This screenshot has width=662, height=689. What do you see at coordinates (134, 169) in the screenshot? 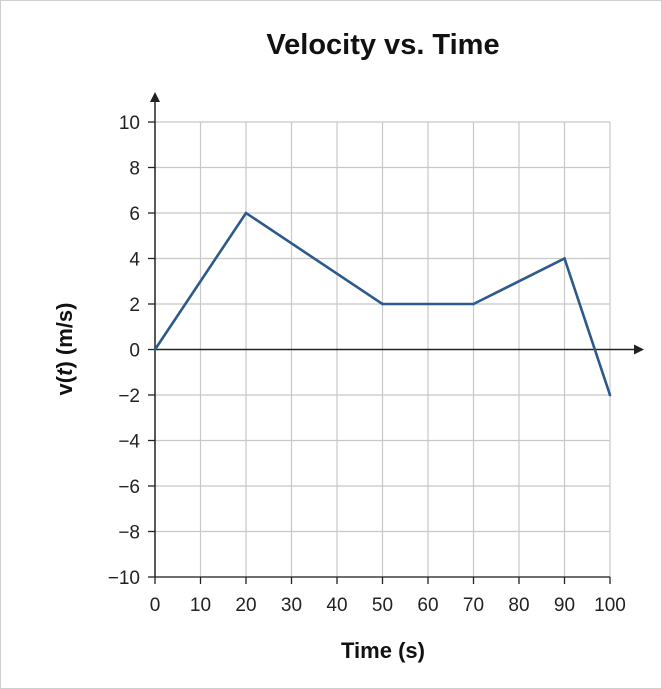
I see `y-tick-label: 8` at bounding box center [134, 169].